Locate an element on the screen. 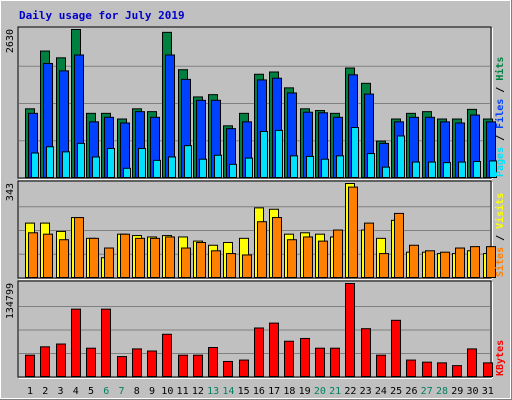  x-tick-label-day-5: 5 is located at coordinates (91, 391).